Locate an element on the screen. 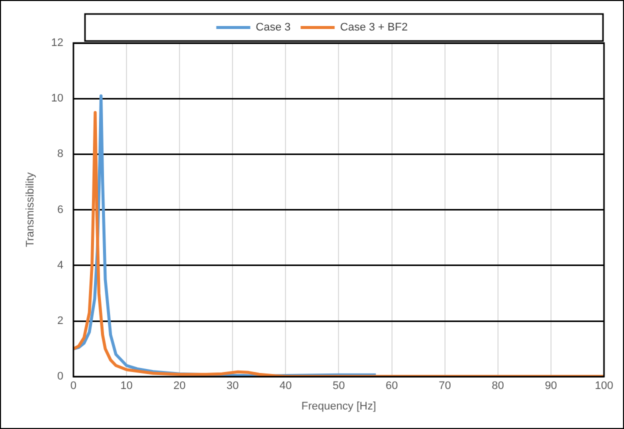  x-tick-label: 0 is located at coordinates (73, 386).